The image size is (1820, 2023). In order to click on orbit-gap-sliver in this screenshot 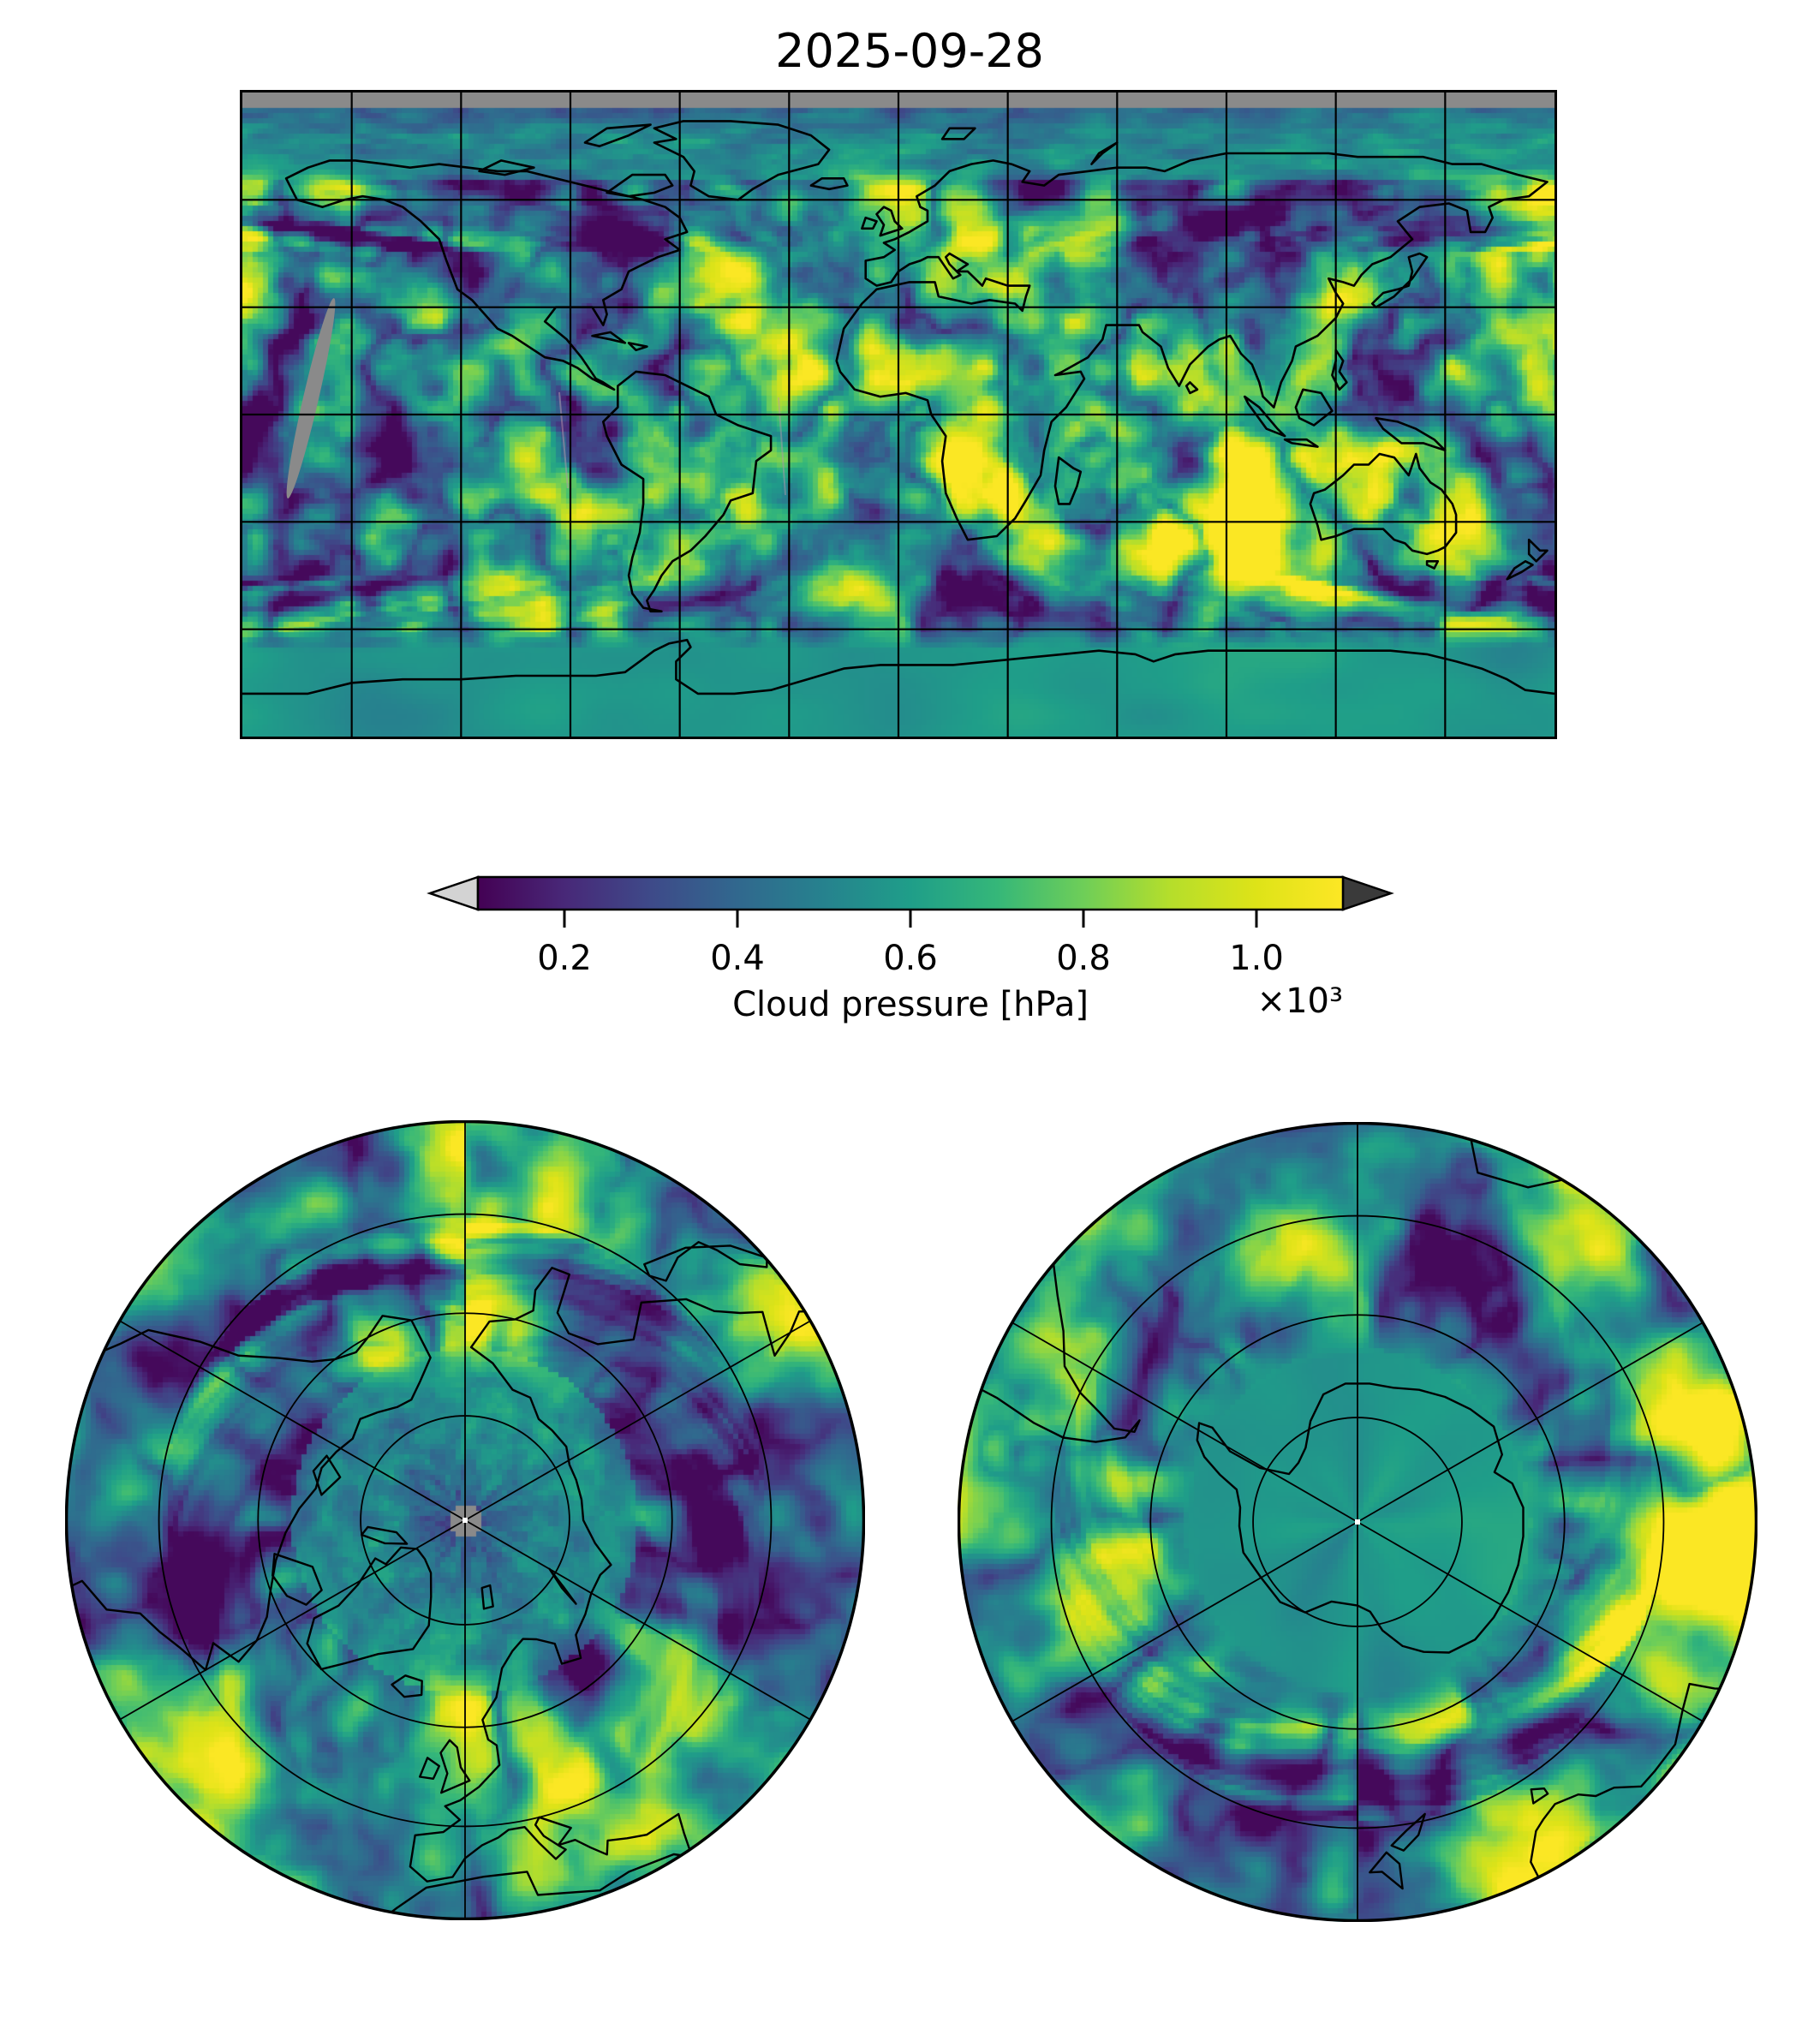, I will do `click(311, 398)`.